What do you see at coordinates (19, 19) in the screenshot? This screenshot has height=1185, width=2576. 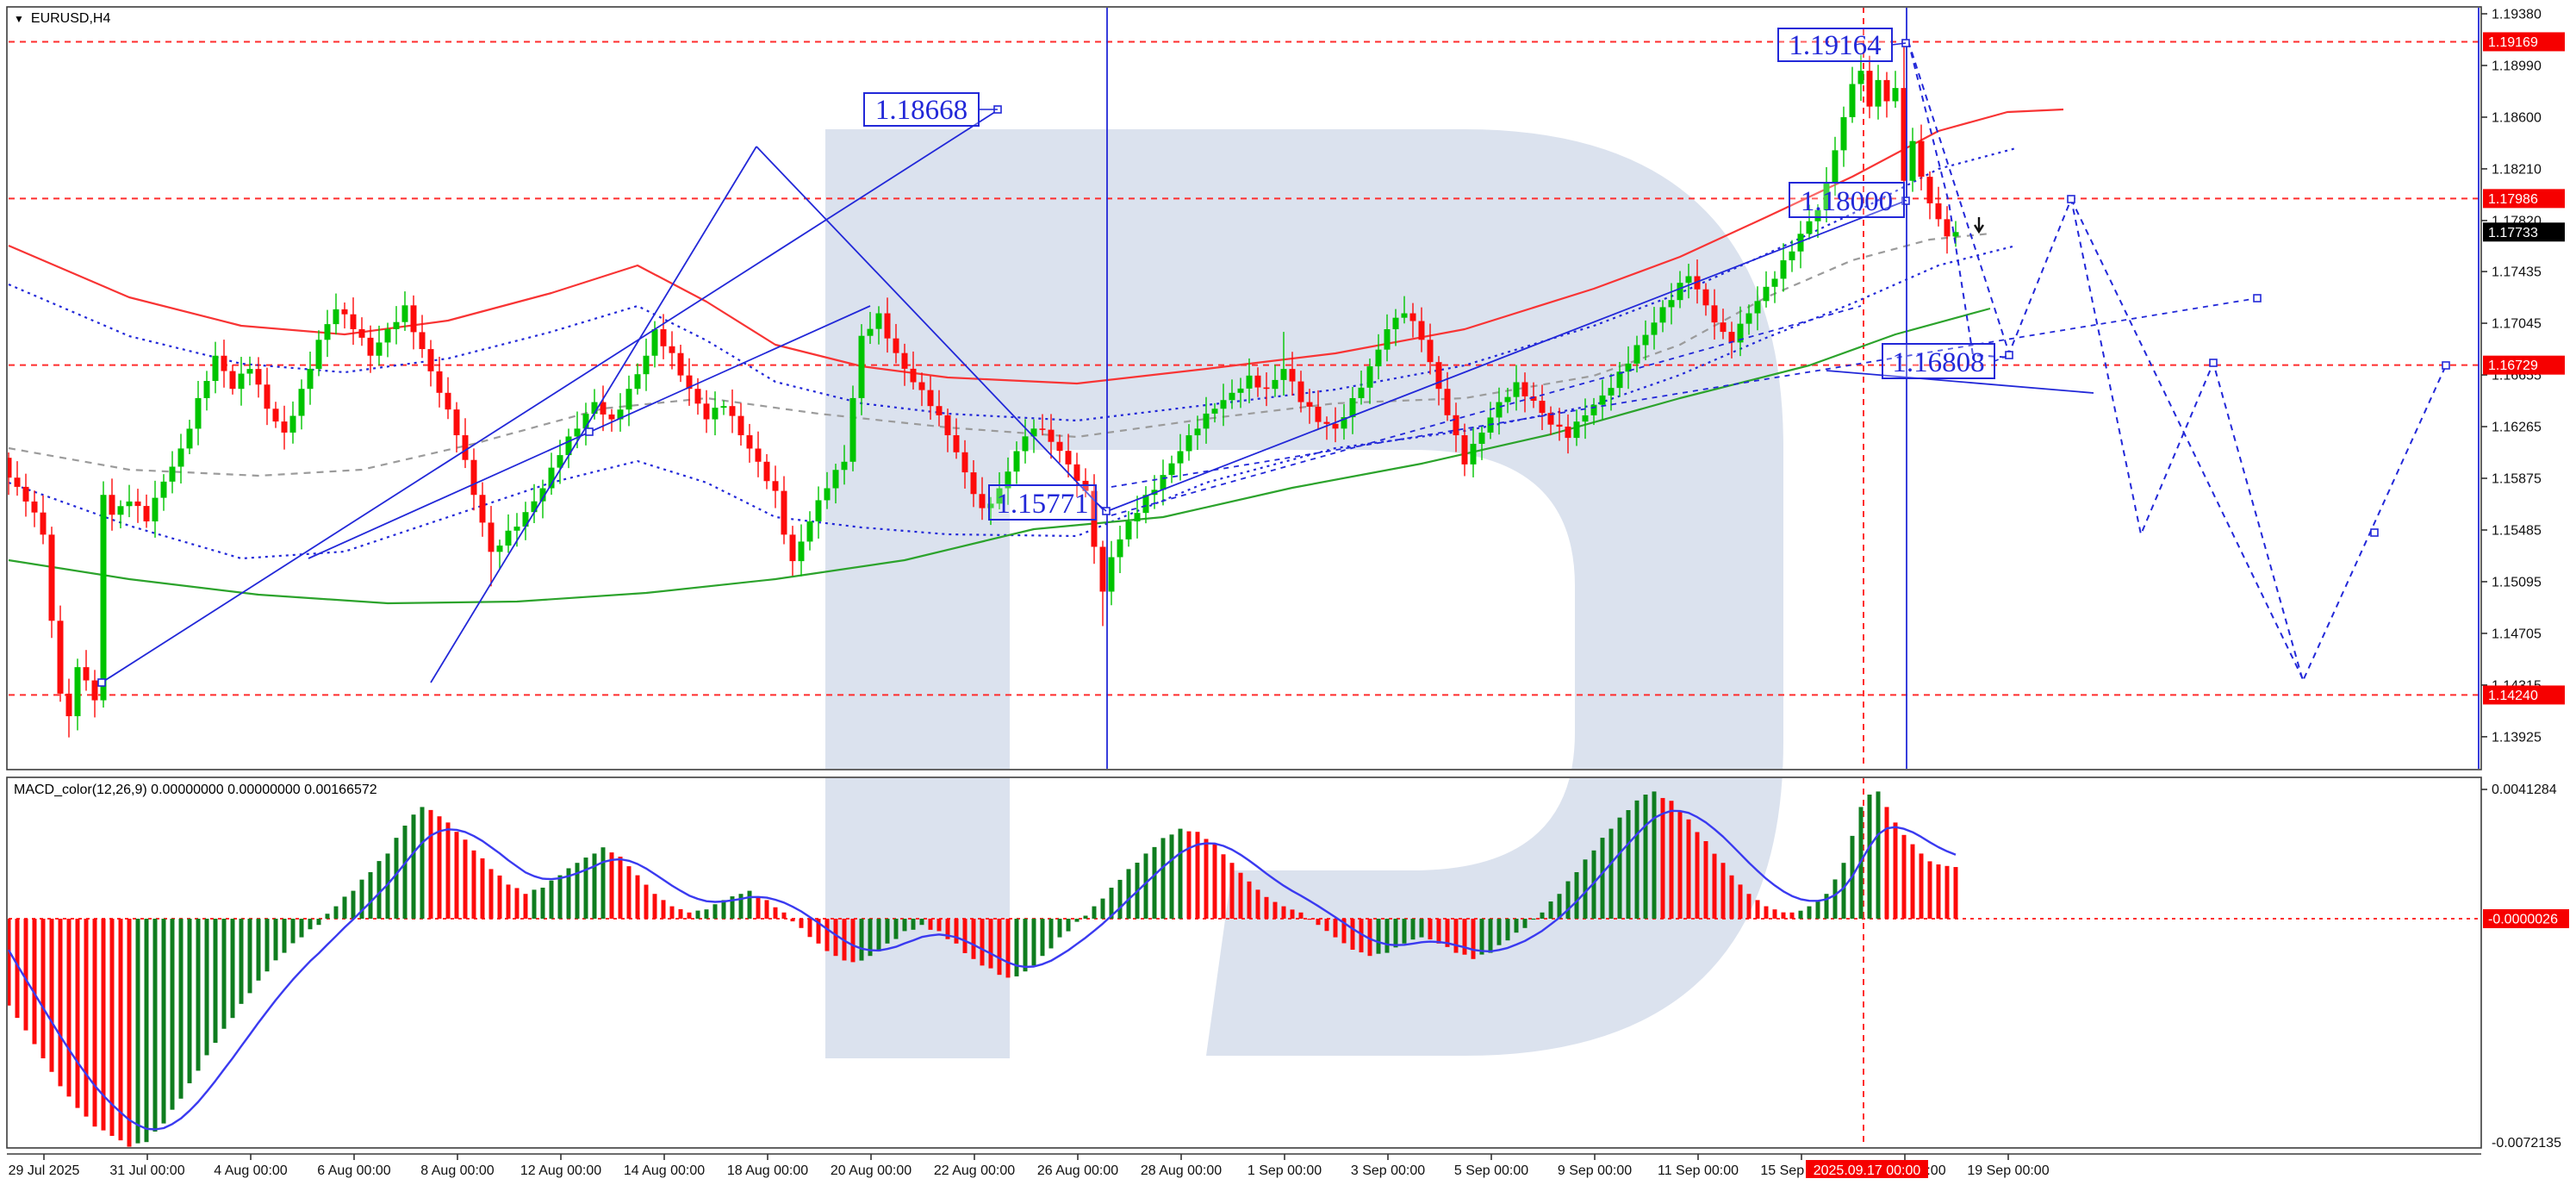 I see `chevron-down-icon: ▼` at bounding box center [19, 19].